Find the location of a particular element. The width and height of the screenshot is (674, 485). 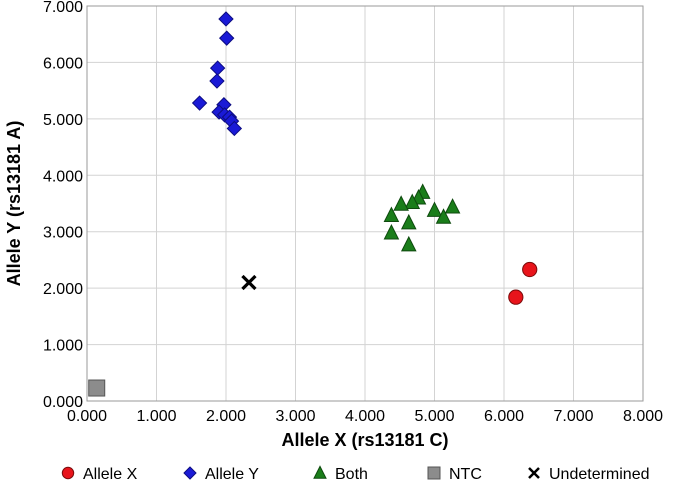

y-tick-label: 2.000 is located at coordinates (63, 289).